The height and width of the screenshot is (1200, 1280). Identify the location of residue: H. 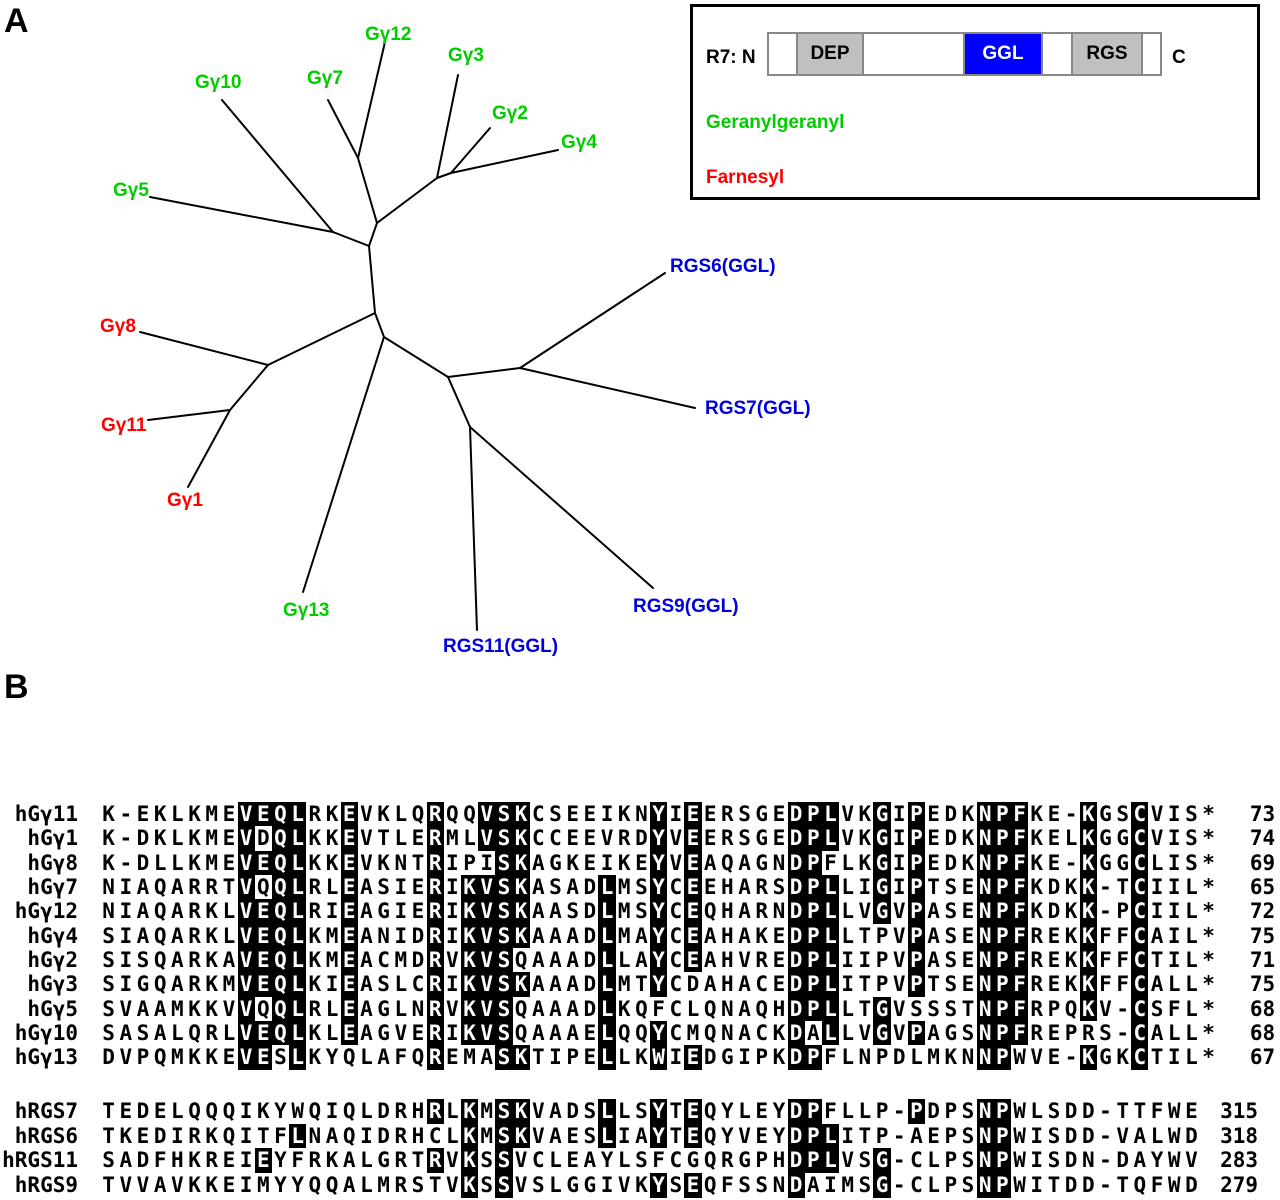
(727, 911).